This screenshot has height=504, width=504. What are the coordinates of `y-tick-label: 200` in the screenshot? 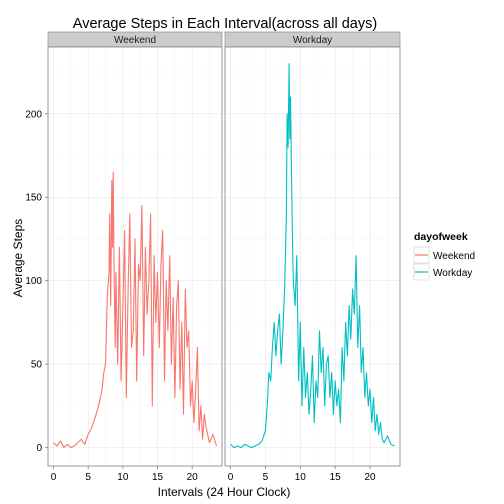 It's located at (33, 114).